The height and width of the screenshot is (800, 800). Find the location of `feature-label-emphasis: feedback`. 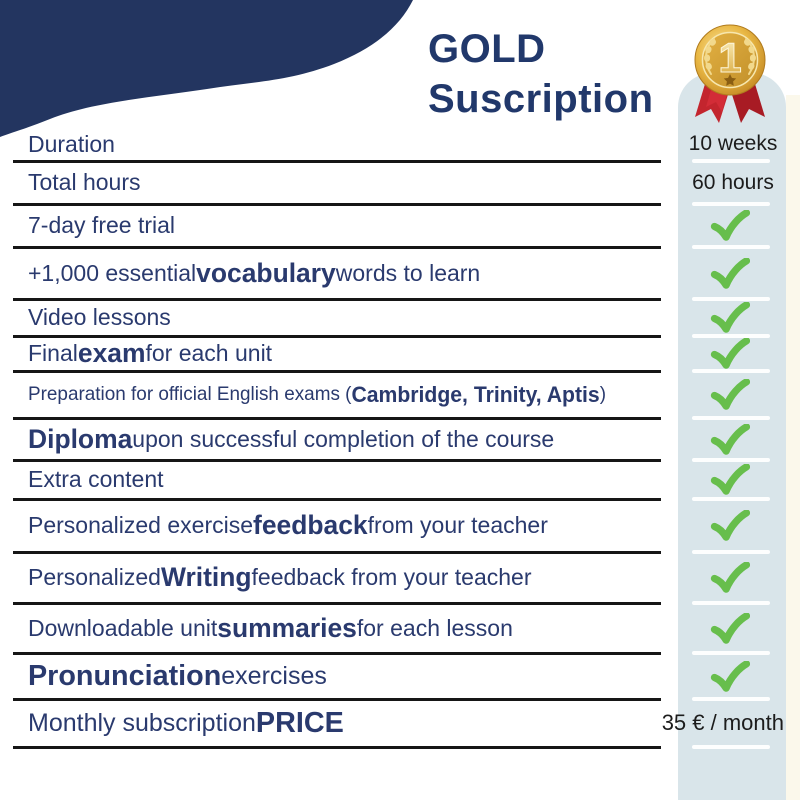

feature-label-emphasis: feedback is located at coordinates (310, 525).